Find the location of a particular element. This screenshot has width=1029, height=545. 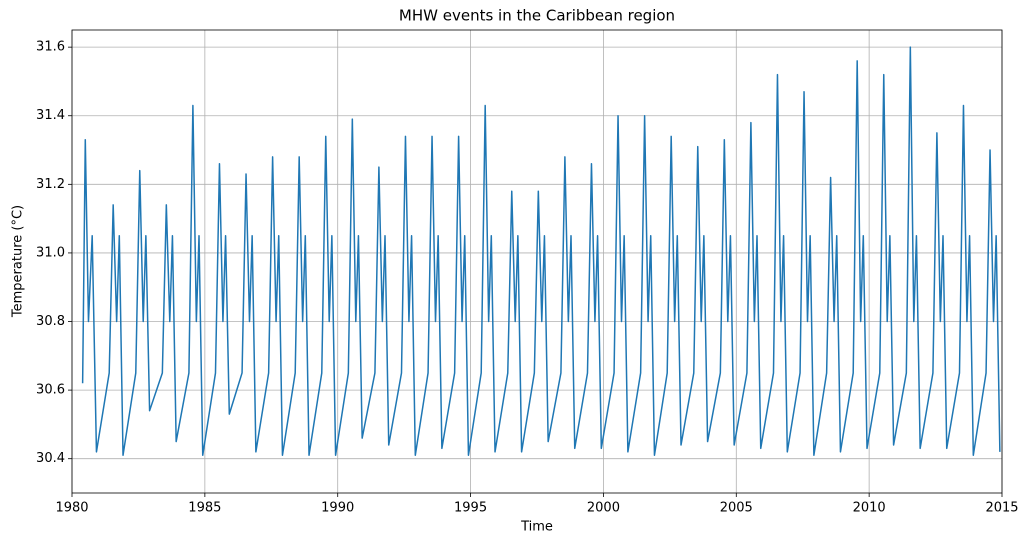

chart-title: MHW events in the Caribbean region is located at coordinates (537, 16).